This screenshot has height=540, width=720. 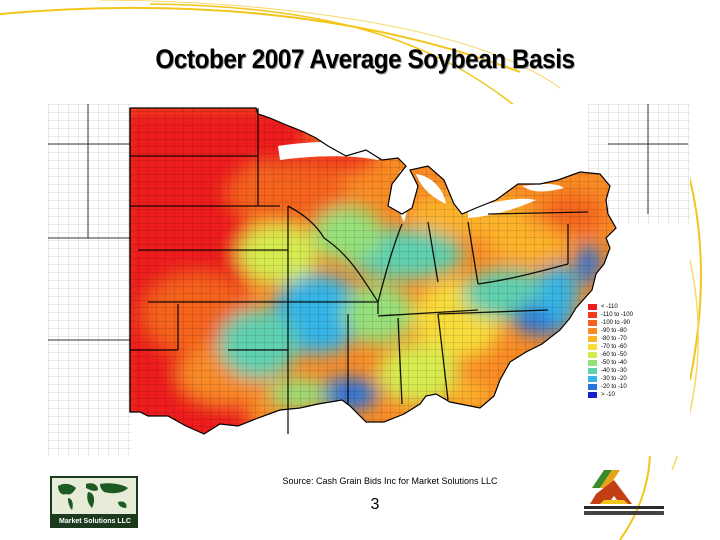 I want to click on market-solutions-label: Market Solutions LLC, so click(x=95, y=521).